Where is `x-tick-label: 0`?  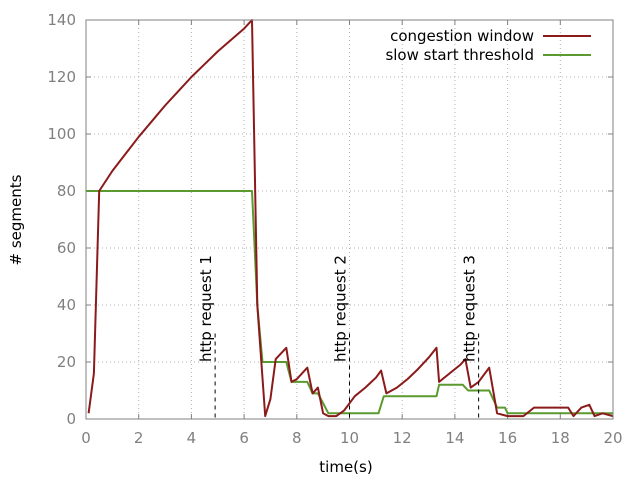 x-tick-label: 0 is located at coordinates (86, 438).